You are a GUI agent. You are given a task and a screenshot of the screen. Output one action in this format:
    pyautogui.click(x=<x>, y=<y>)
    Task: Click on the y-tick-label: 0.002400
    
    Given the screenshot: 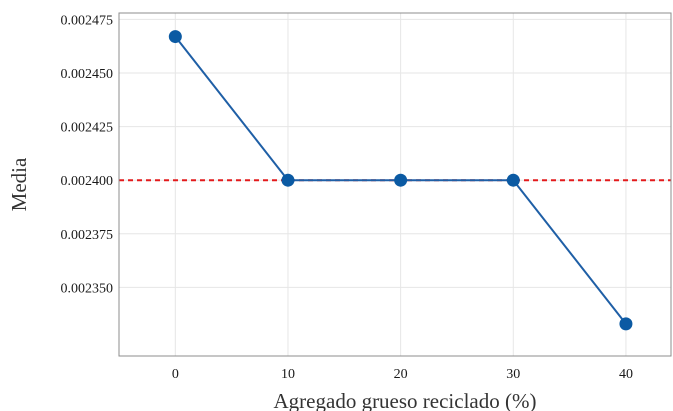 What is the action you would take?
    pyautogui.click(x=87, y=181)
    